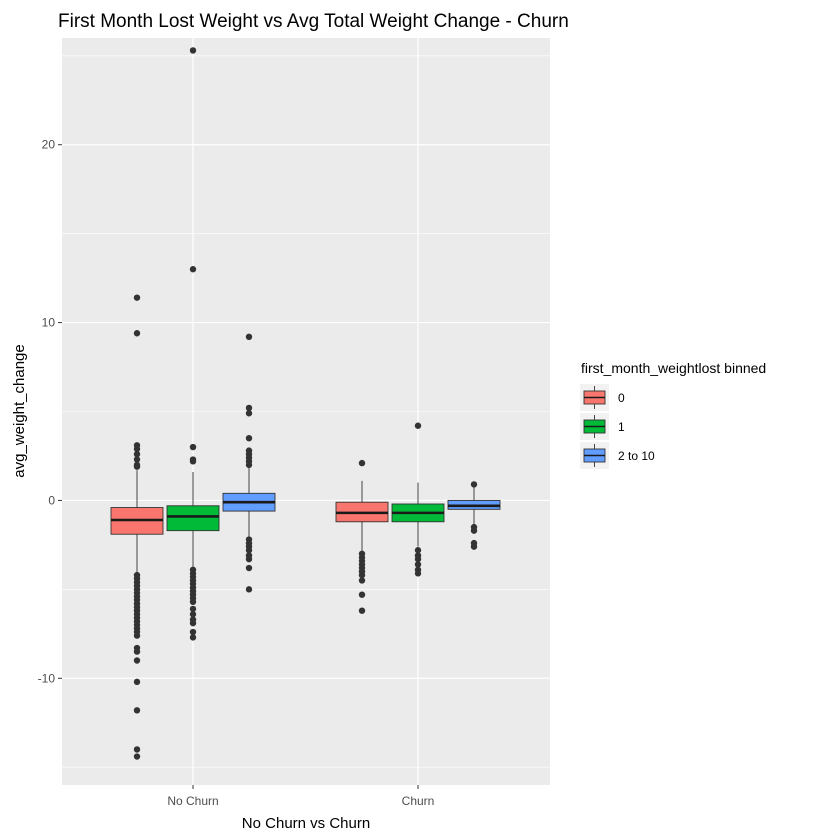  What do you see at coordinates (418, 499) in the screenshot?
I see `box-1-churn` at bounding box center [418, 499].